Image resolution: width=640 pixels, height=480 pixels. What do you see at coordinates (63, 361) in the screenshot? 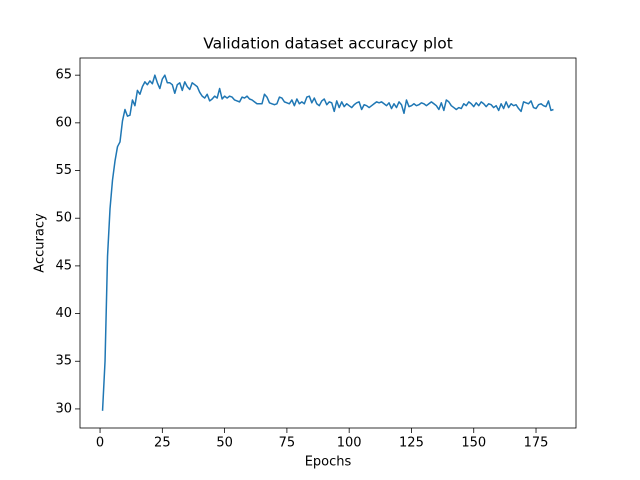
I see `y-tick-label: 35` at bounding box center [63, 361].